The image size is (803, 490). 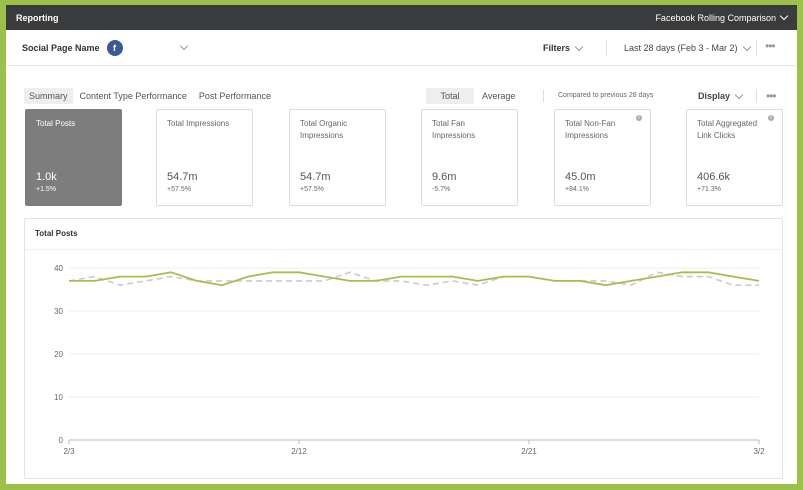 I want to click on x-tick-label: 3/2, so click(x=759, y=451).